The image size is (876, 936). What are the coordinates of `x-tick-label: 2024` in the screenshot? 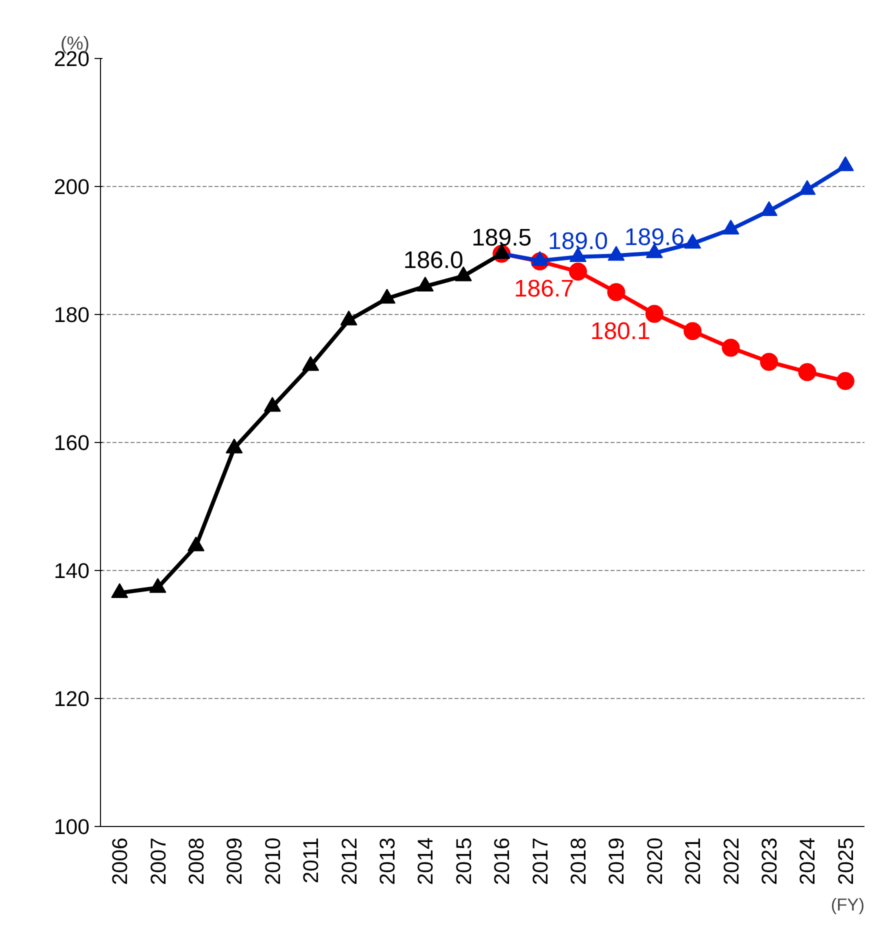 It's located at (808, 861).